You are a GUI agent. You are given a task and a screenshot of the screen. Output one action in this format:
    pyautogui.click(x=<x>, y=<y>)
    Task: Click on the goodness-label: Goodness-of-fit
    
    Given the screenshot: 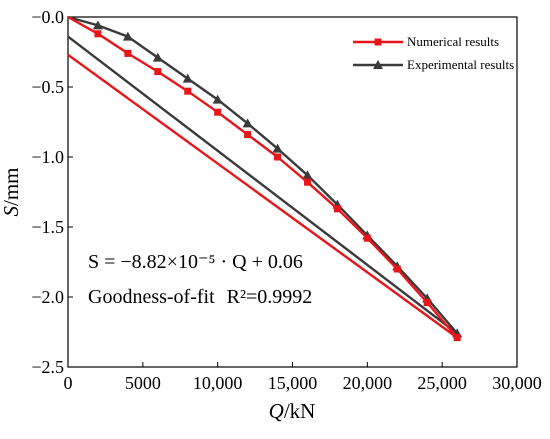 What is the action you would take?
    pyautogui.click(x=151, y=297)
    